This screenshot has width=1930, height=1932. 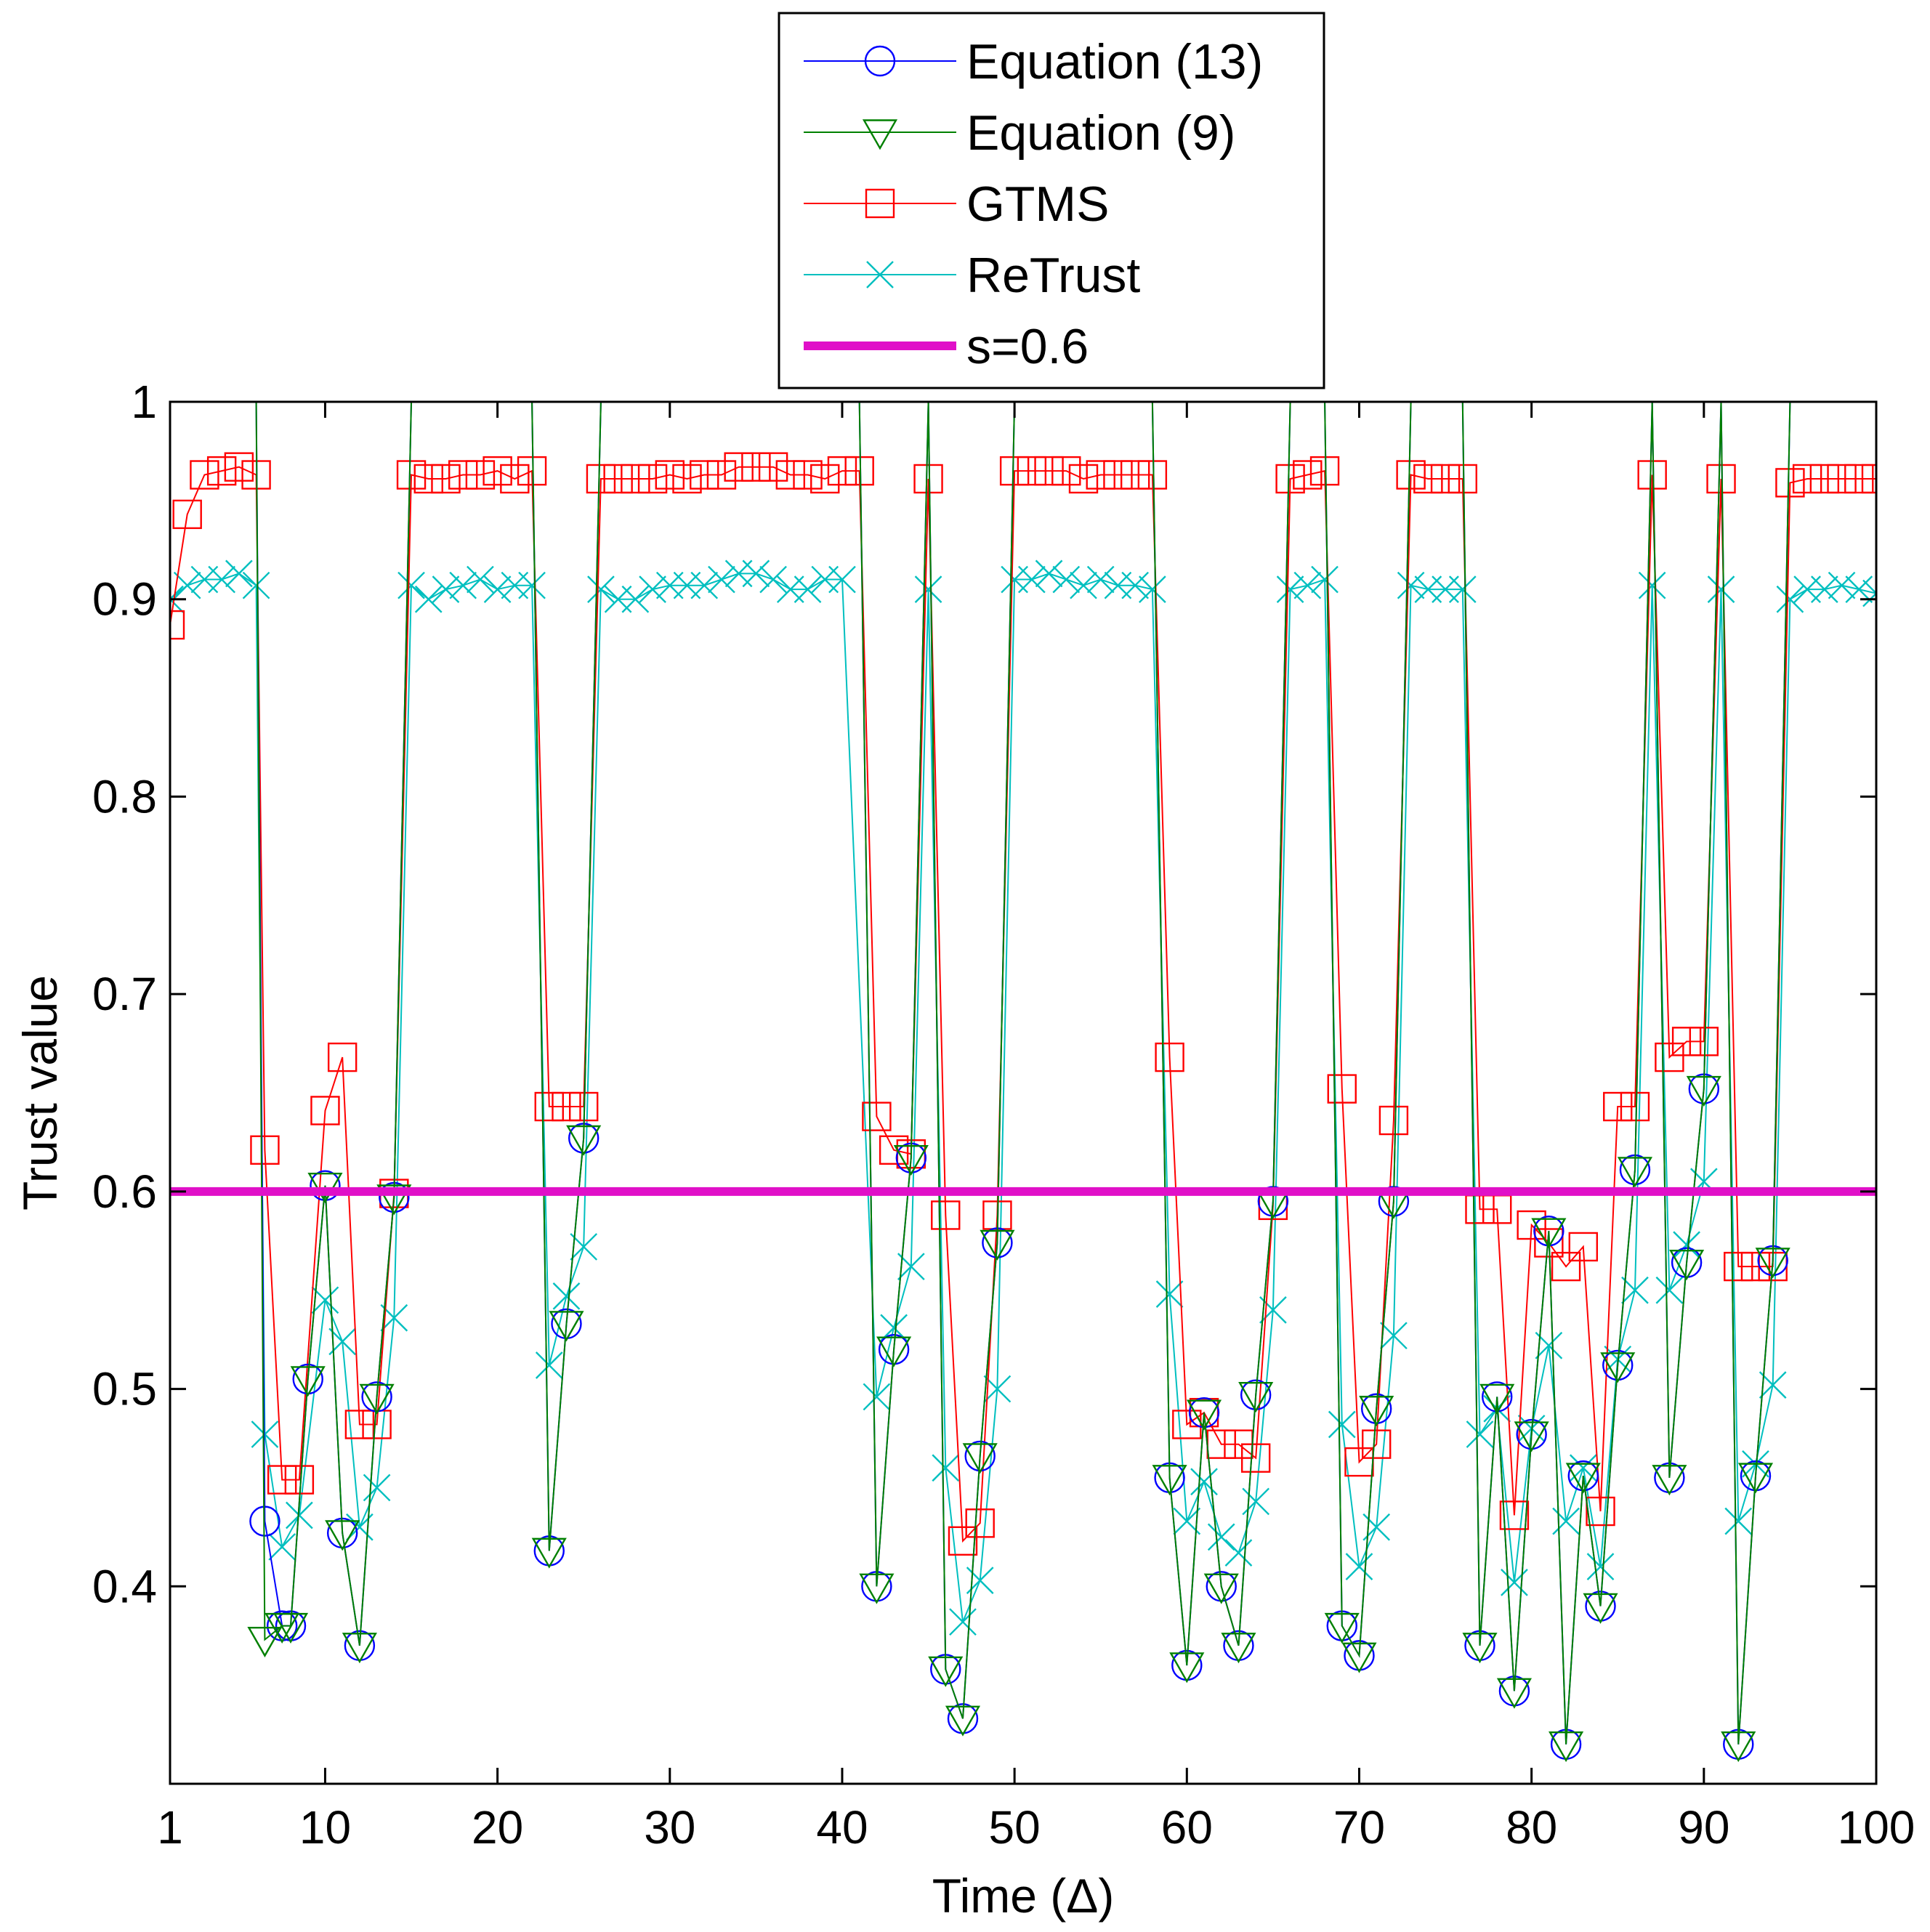 What do you see at coordinates (1187, 1827) in the screenshot?
I see `x-tick-label: 60` at bounding box center [1187, 1827].